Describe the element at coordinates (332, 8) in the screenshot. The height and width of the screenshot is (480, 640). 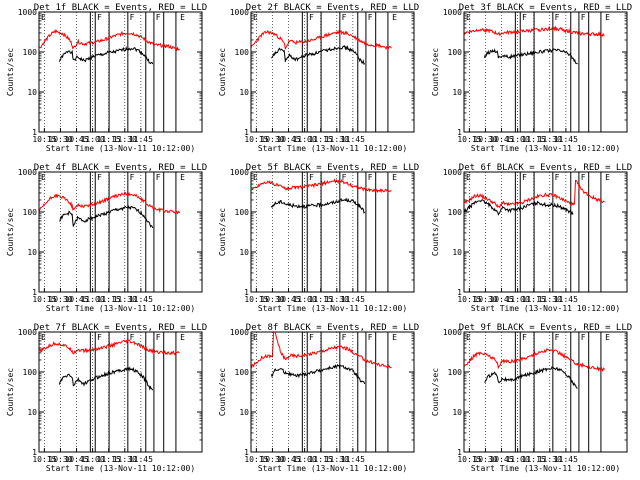
I see `chart-title: Det 2f BLACK = Events, RED = LLD` at that location.